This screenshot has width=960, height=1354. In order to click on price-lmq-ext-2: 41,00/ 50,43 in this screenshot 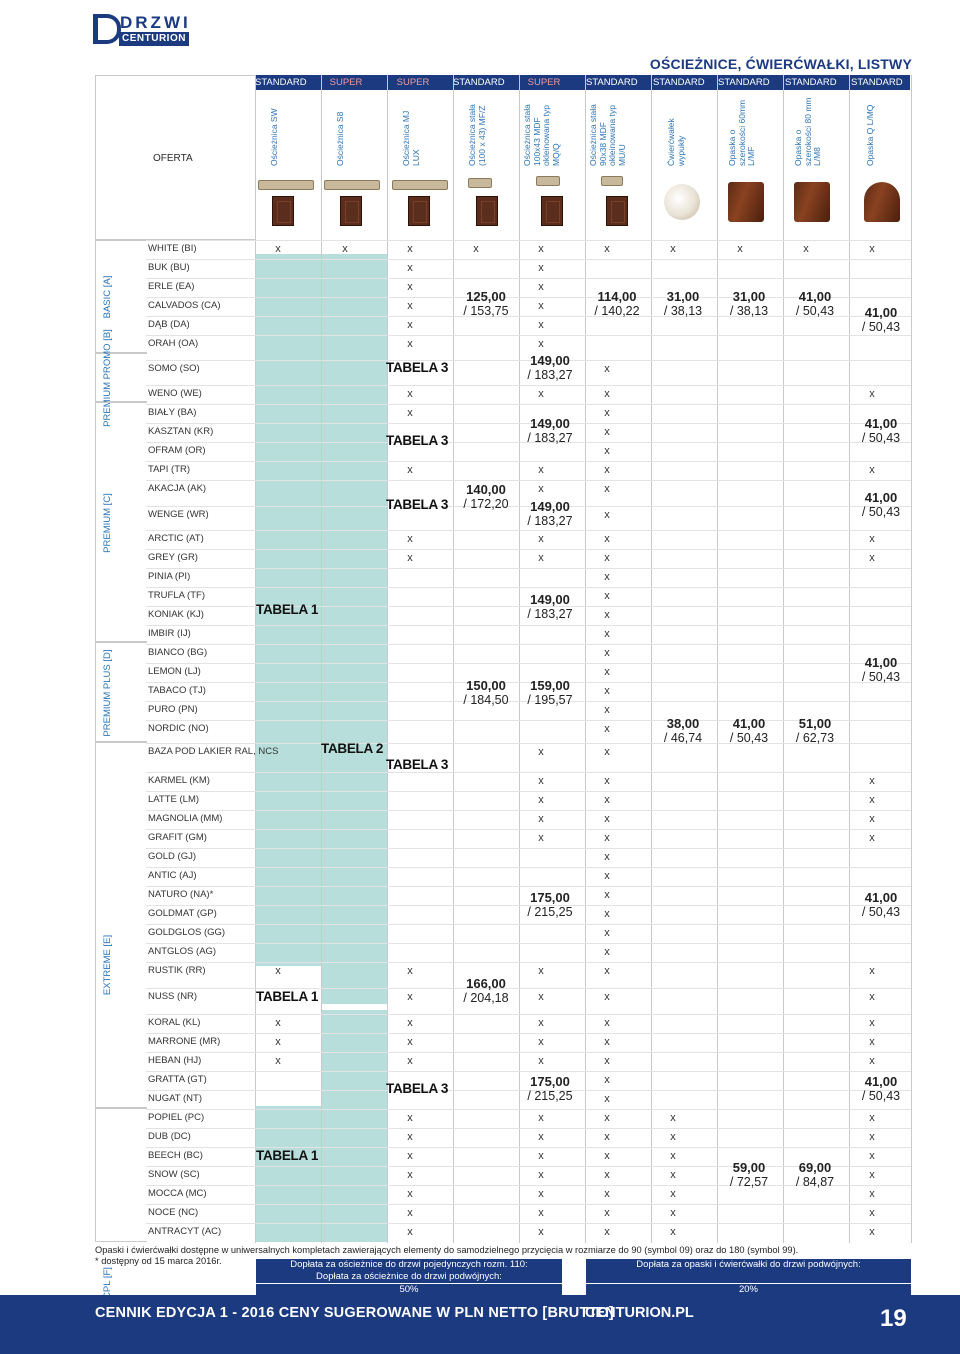, I will do `click(881, 1089)`.